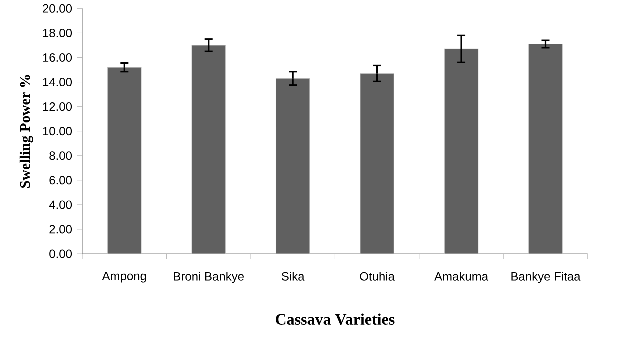 The image size is (626, 358). What do you see at coordinates (461, 276) in the screenshot?
I see `x-tick-label: Amakuma` at bounding box center [461, 276].